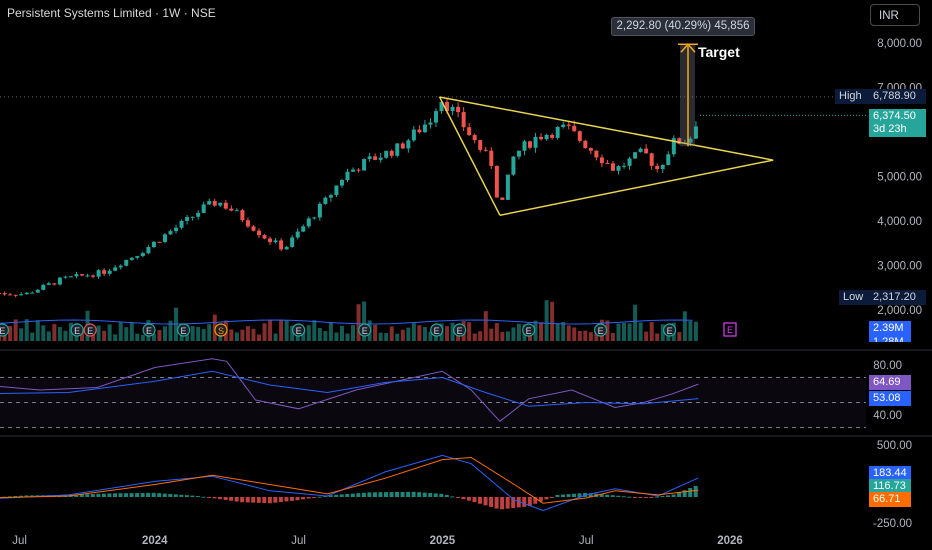 The image size is (932, 550). Describe the element at coordinates (897, 96) in the screenshot. I see `high-tag-value: 6,788.90` at that location.